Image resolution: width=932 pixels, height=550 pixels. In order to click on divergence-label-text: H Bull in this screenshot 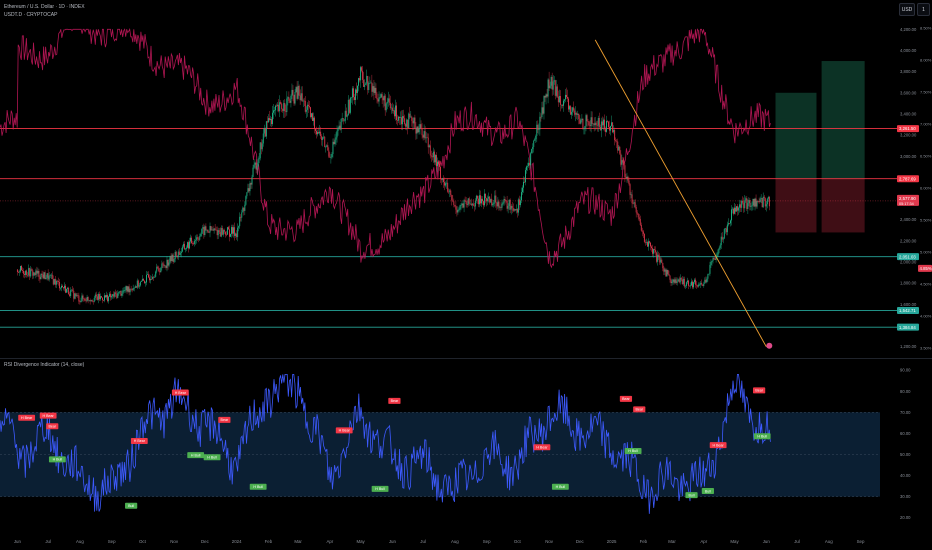, I will do `click(212, 458)`.